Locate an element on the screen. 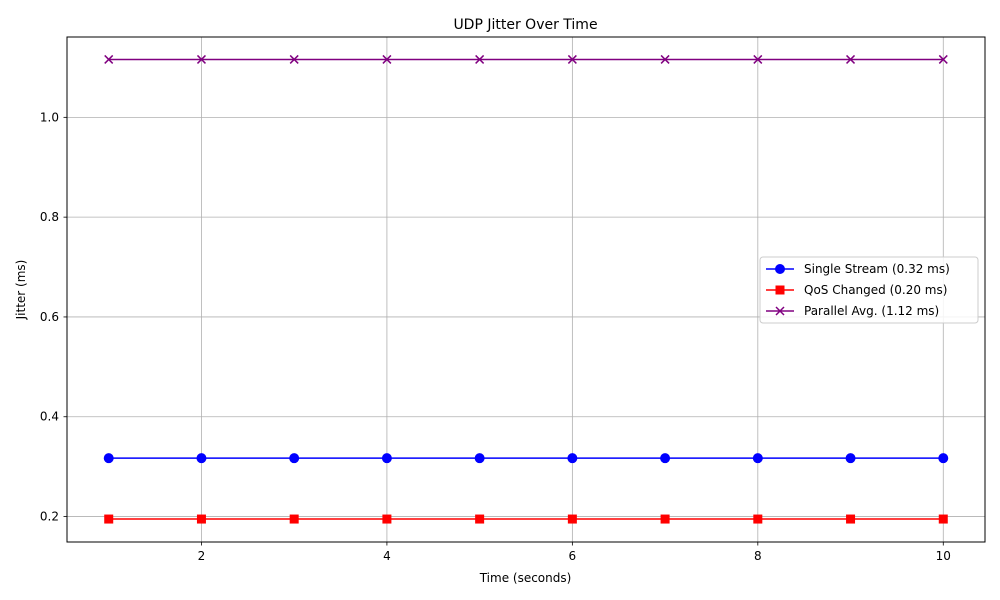 This screenshot has height=600, width=1000. y-tick-label: 0.6 is located at coordinates (49, 317).